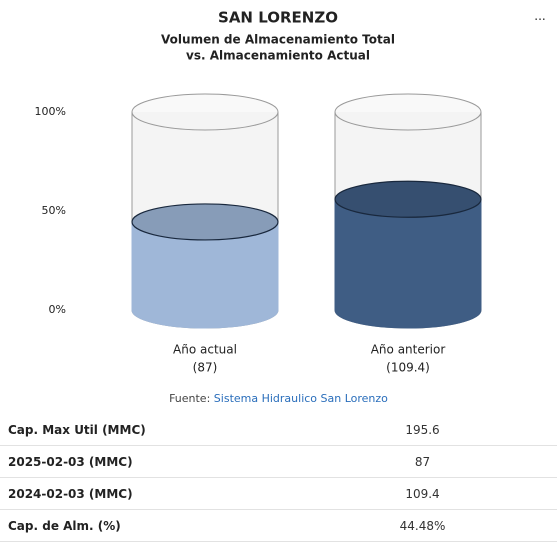 The width and height of the screenshot is (557, 547). I want to click on menu-icon: ···, so click(539, 20).